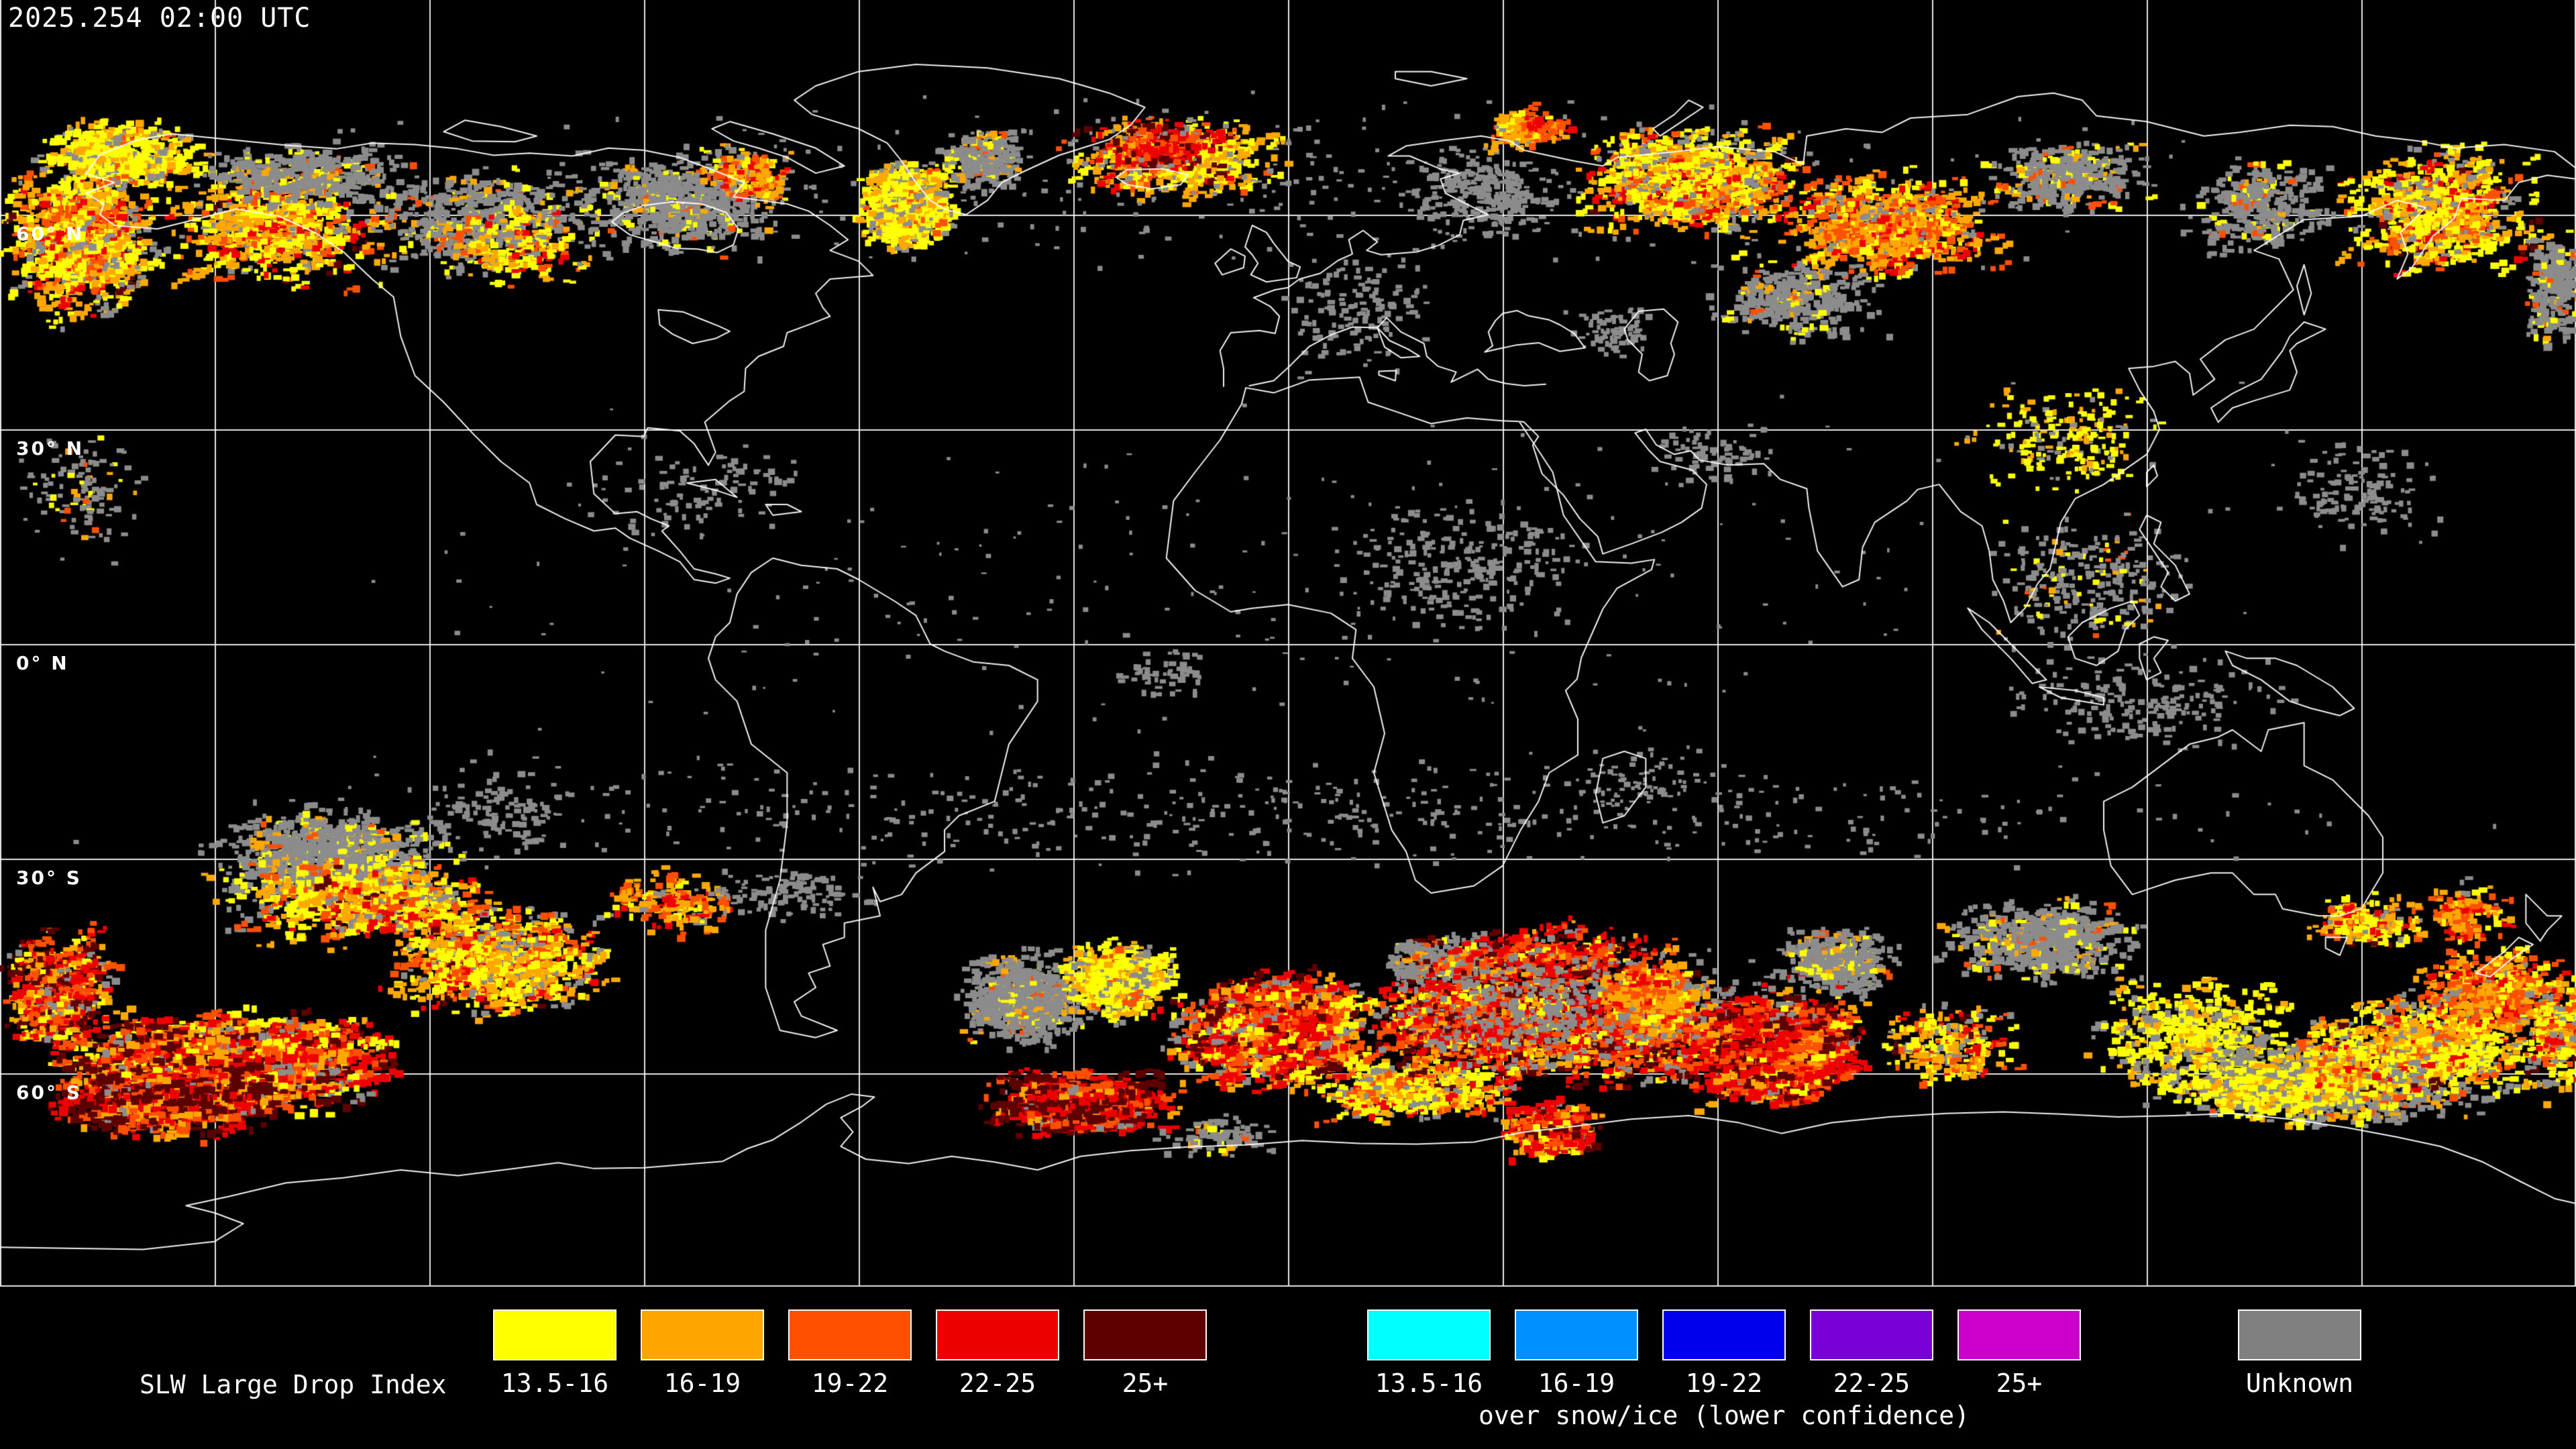 This screenshot has height=1449, width=2576. Describe the element at coordinates (49, 1092) in the screenshot. I see `lat-label-60s: 60° S` at that location.